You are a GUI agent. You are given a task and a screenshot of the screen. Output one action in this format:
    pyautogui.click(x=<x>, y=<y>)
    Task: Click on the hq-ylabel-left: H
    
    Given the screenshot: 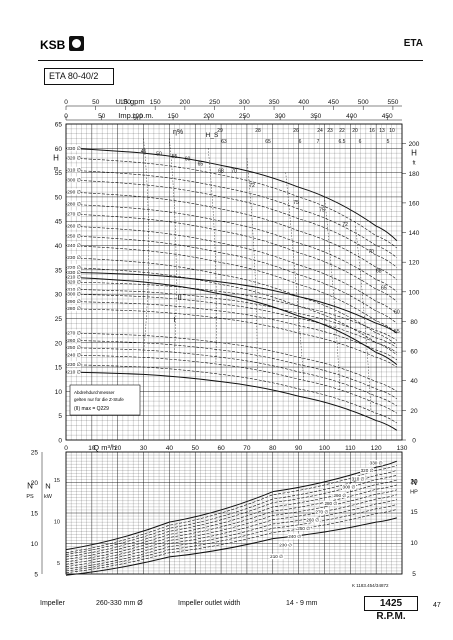 What is the action you would take?
    pyautogui.click(x=56, y=157)
    